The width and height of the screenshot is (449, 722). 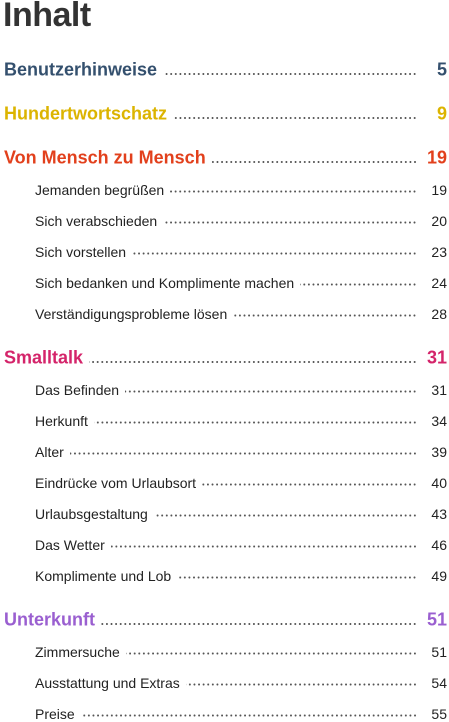 I want to click on entry-row: Sich vorstellen 23, so click(x=223, y=252).